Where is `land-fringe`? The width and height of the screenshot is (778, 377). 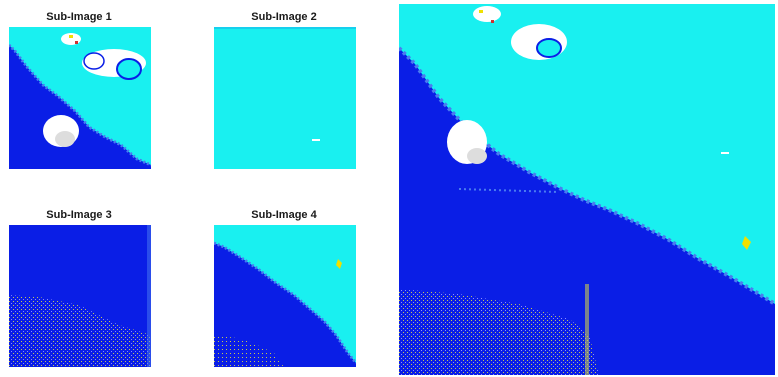 land-fringe is located at coordinates (80, 105).